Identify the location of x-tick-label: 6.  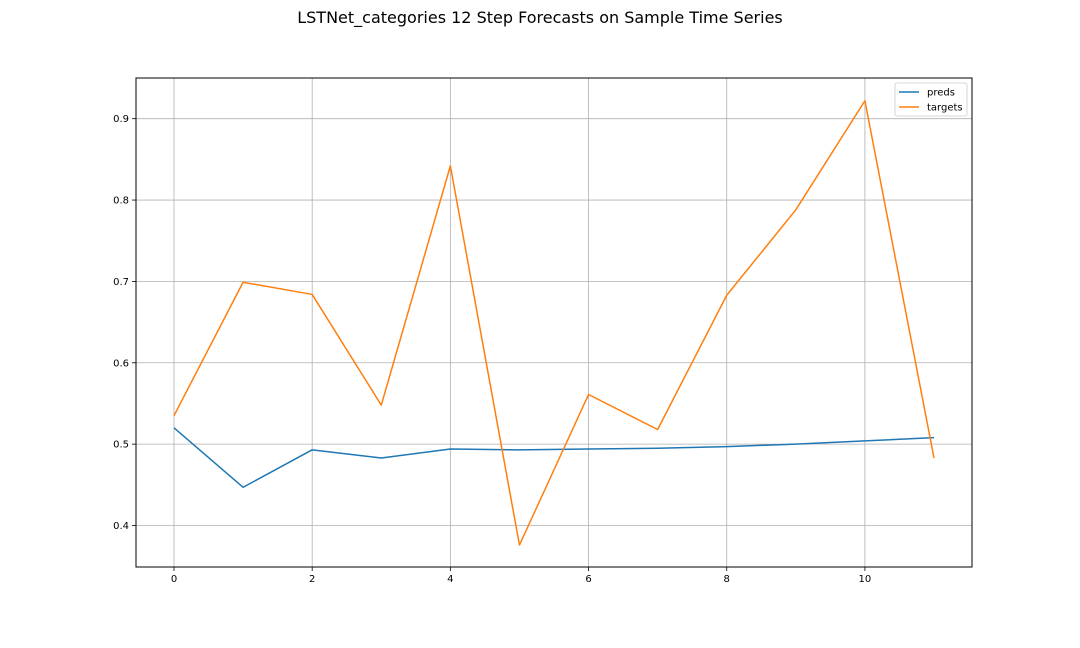
(588, 579).